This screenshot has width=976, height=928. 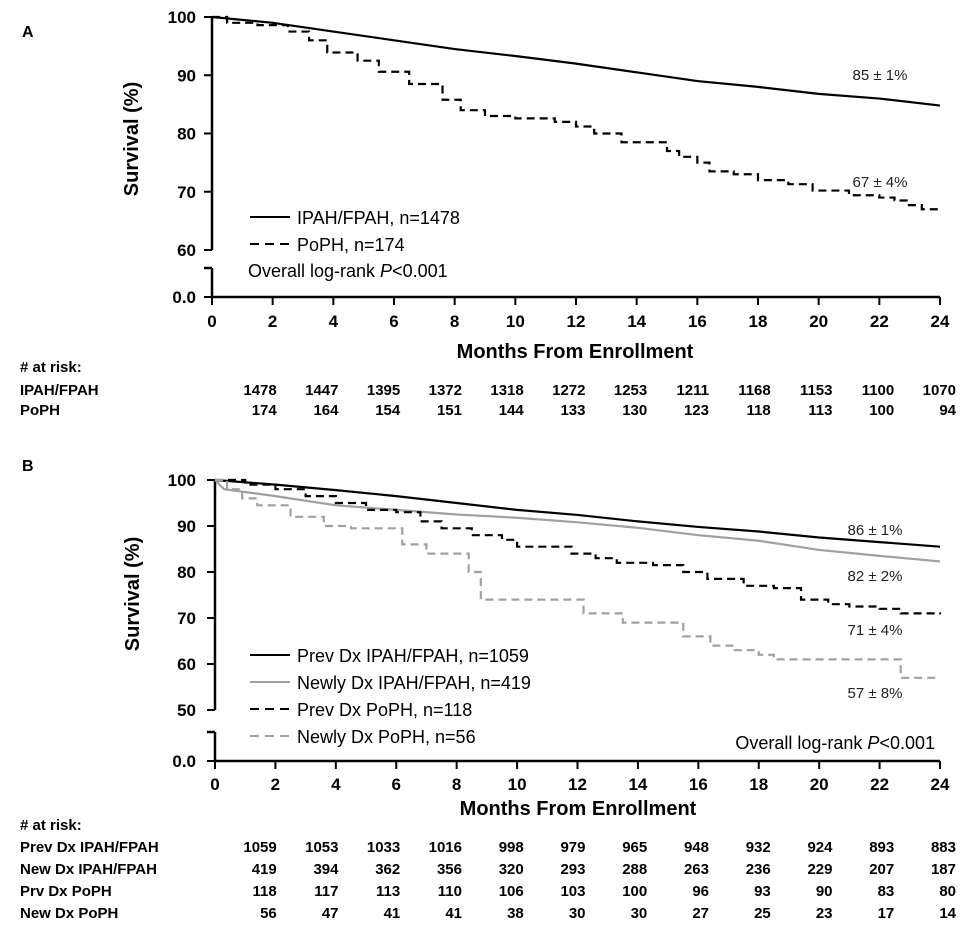 I want to click on risk-value: 320, so click(x=511, y=869).